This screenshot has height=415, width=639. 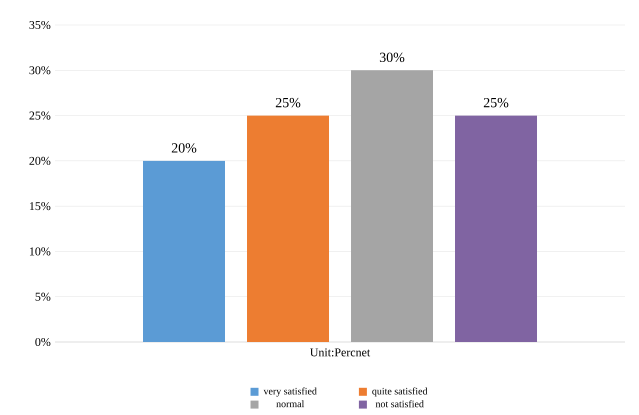 What do you see at coordinates (340, 352) in the screenshot?
I see `x-axis-title: Unit:Percnet` at bounding box center [340, 352].